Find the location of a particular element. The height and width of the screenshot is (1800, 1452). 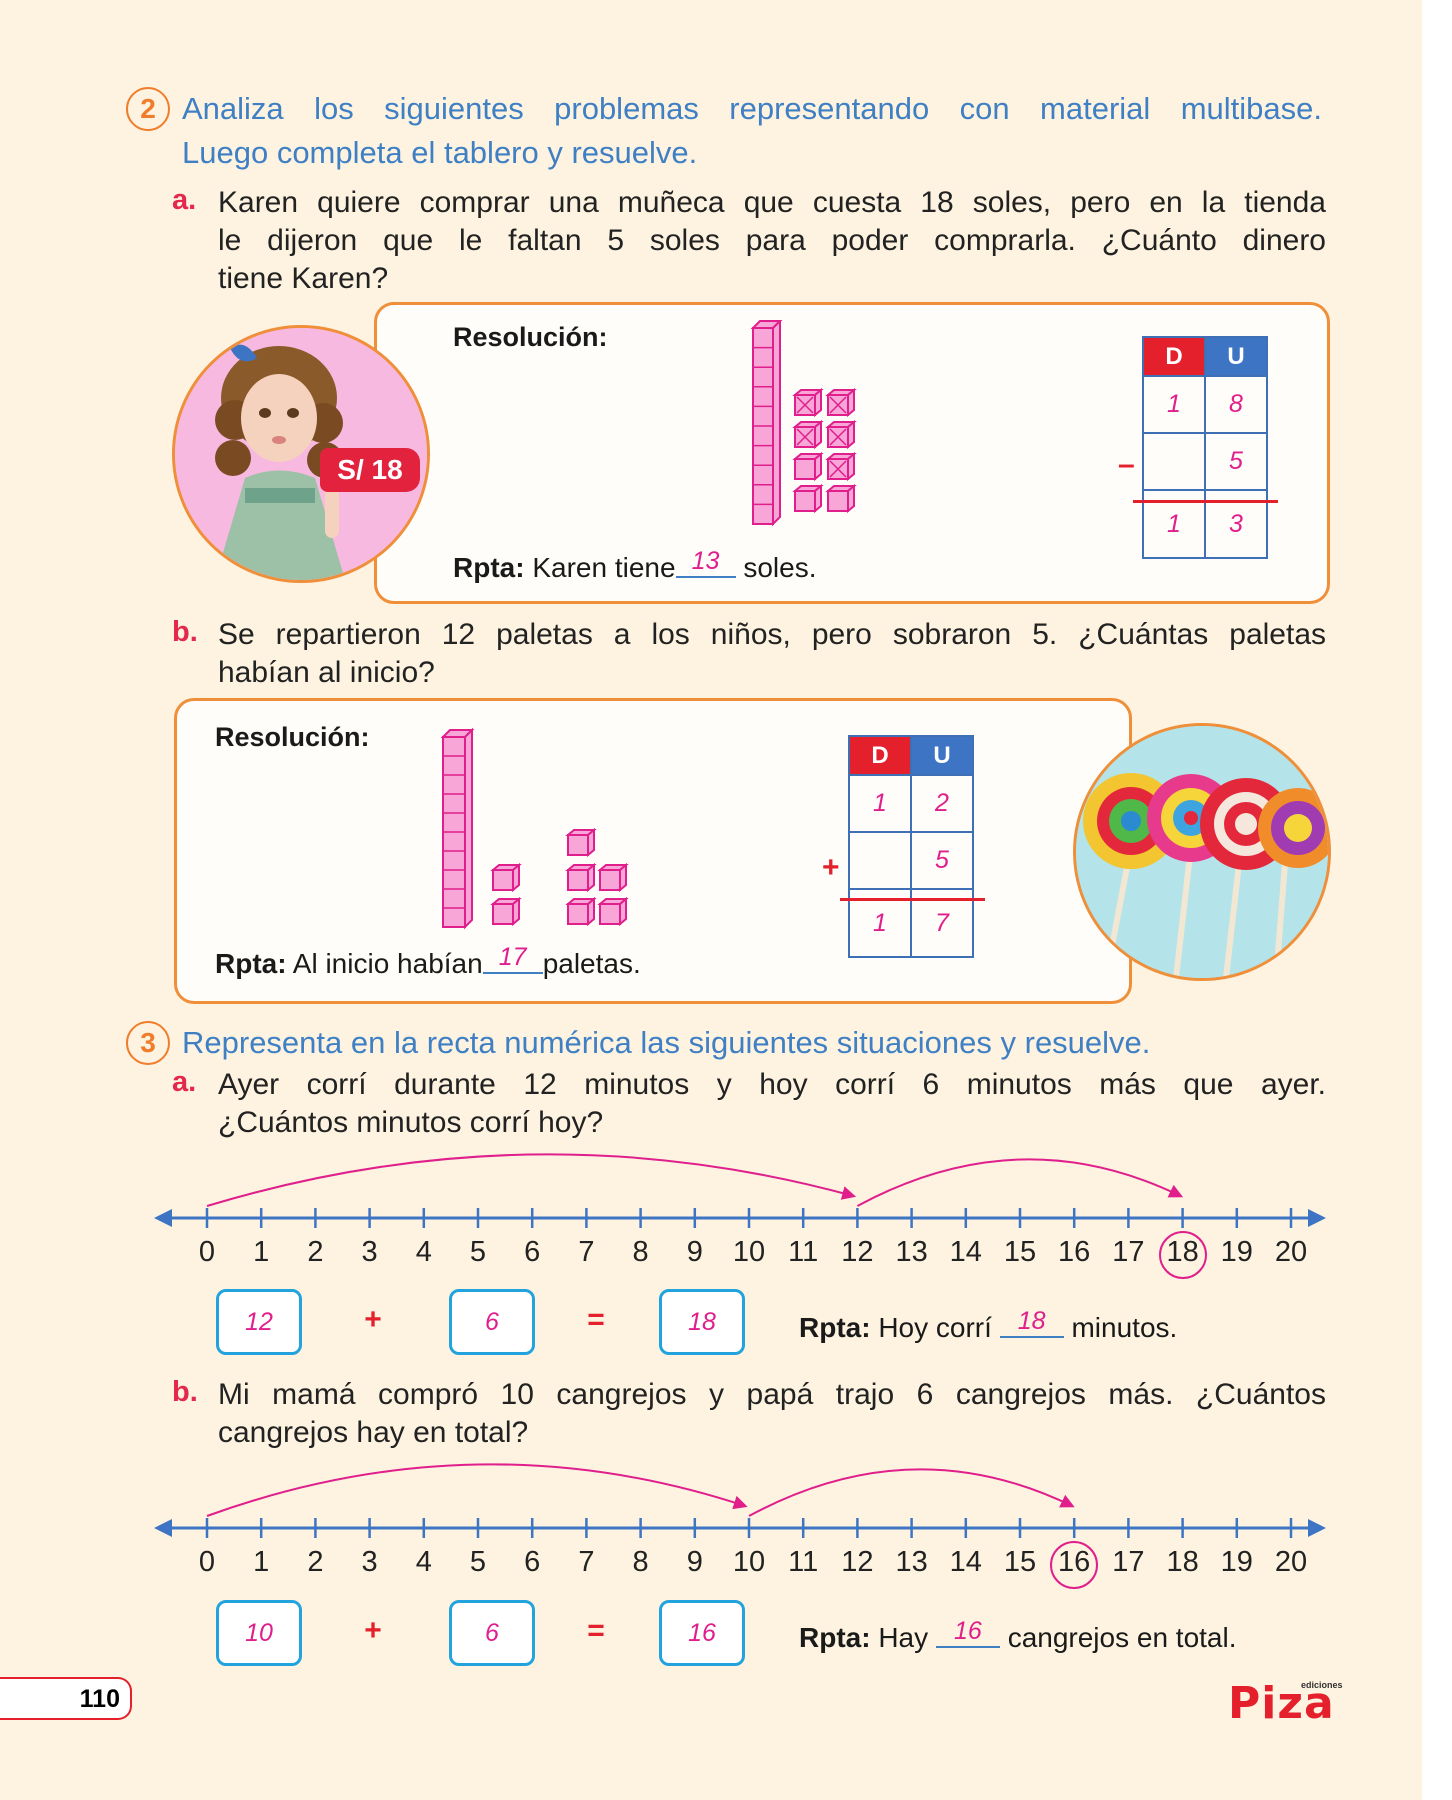

price-tag: S/ 18 is located at coordinates (370, 470).